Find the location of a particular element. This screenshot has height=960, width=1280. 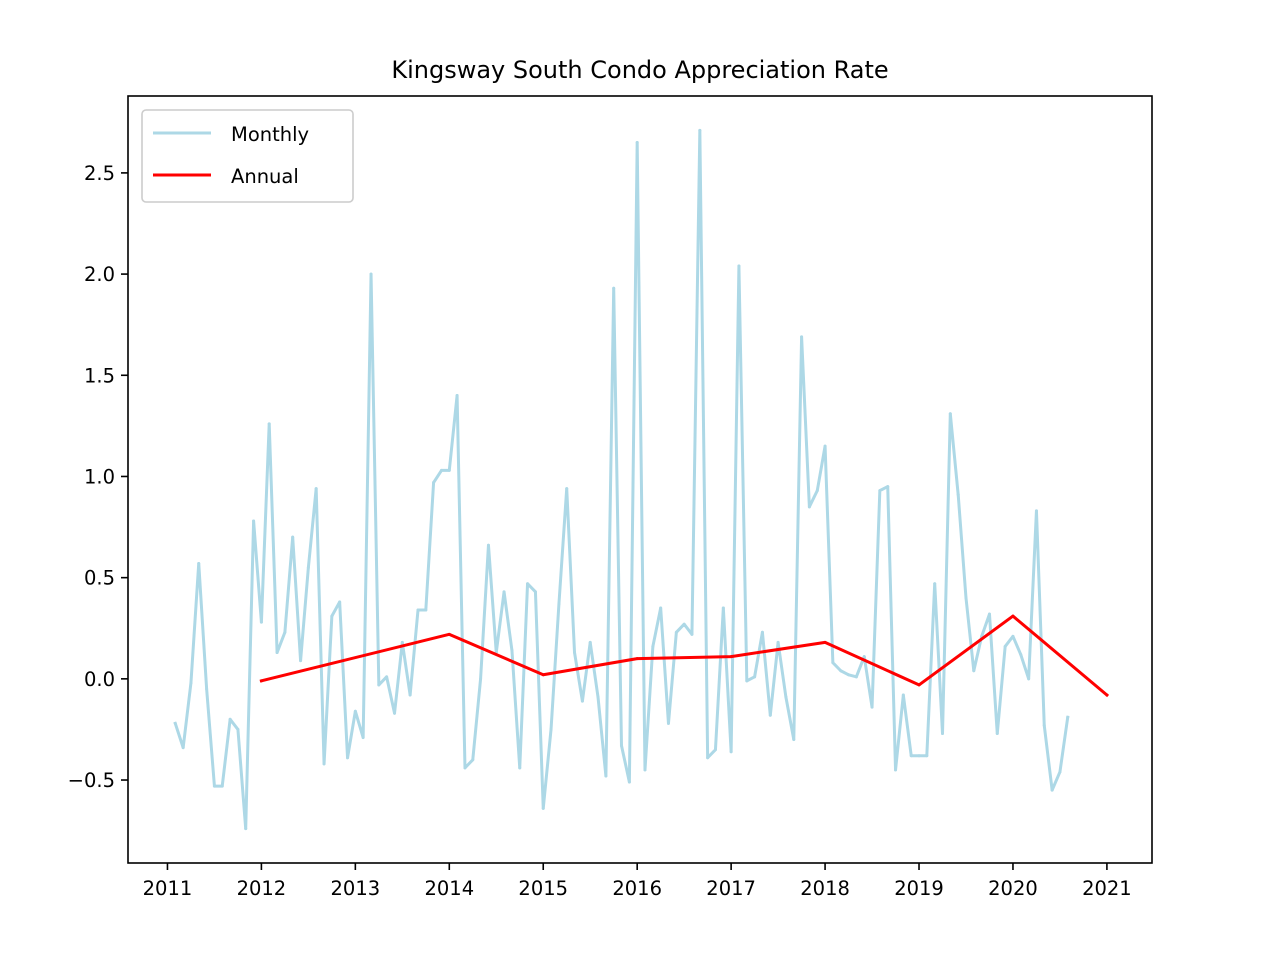

y-axis: −0.5 0.0 0.5 1.0 1.5 2.0 2.5 is located at coordinates (98, 477).